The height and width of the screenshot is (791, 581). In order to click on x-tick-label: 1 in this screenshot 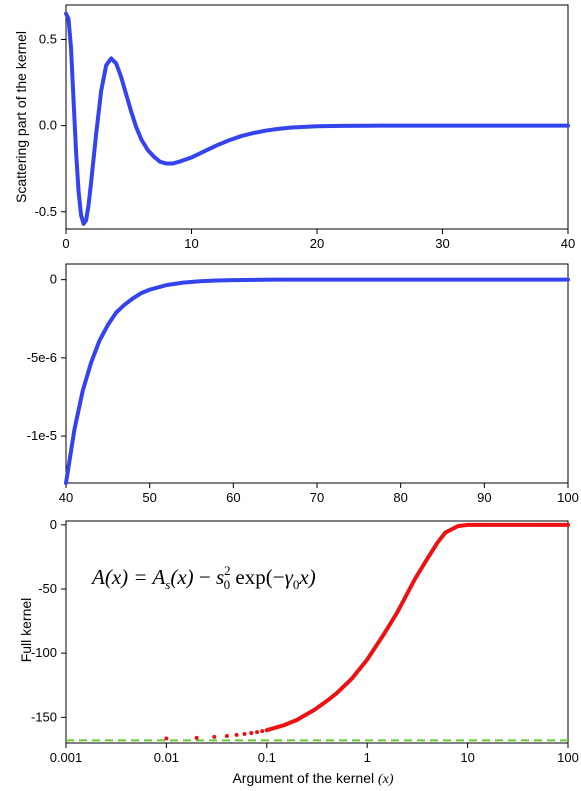, I will do `click(367, 757)`.